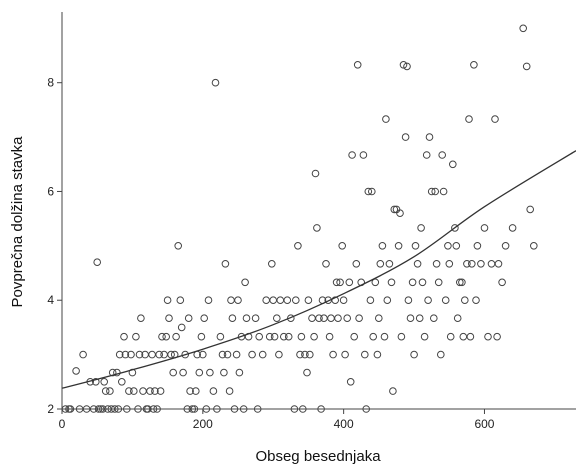 The width and height of the screenshot is (576, 466). I want to click on y-tick-label: 4, so click(50, 300).